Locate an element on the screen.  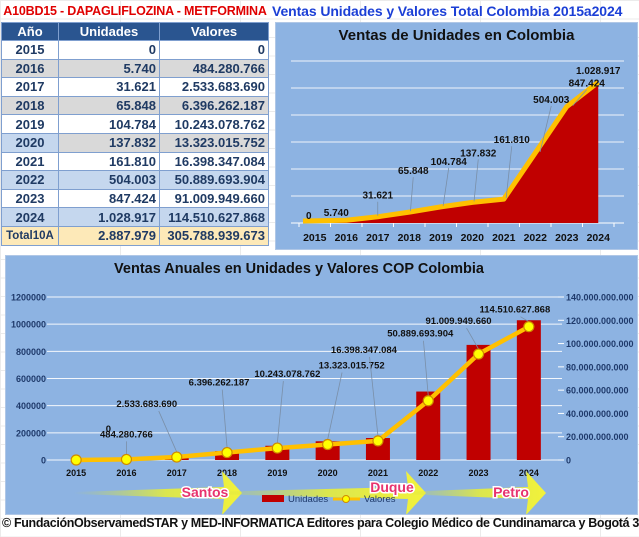
table-row: 2020 137.832 13.323.015.752 is located at coordinates (135, 142).